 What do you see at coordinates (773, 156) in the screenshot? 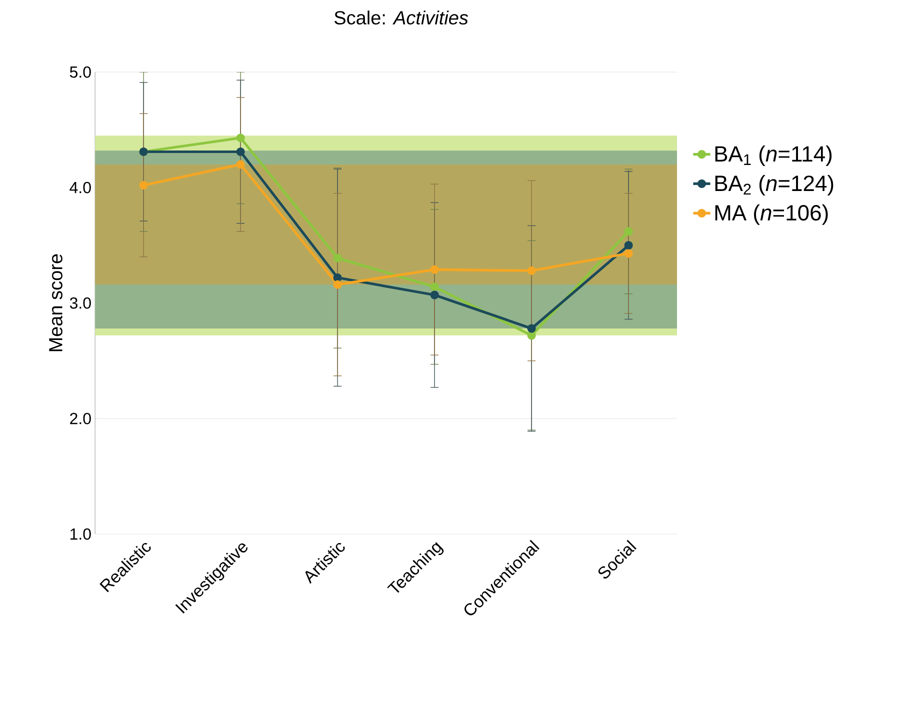
I see `legend-label: BA$_{1}$ (n=114)` at bounding box center [773, 156].